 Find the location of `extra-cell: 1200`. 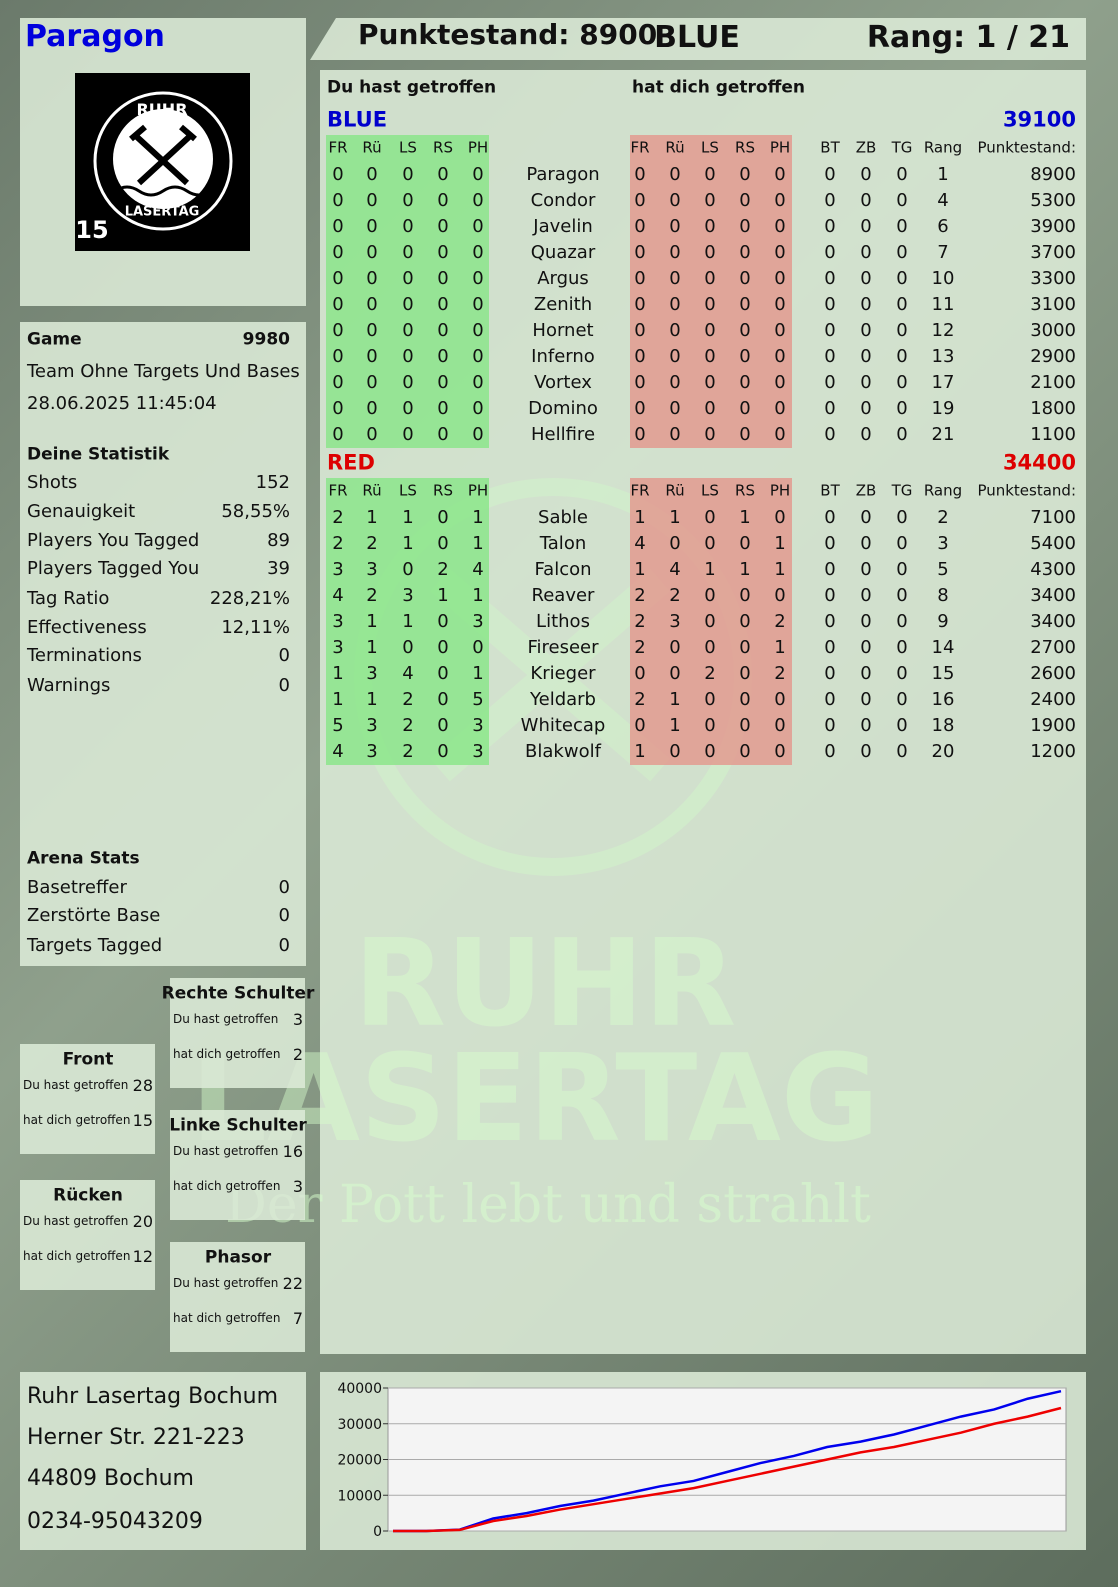

extra-cell: 1200 is located at coordinates (1053, 751).